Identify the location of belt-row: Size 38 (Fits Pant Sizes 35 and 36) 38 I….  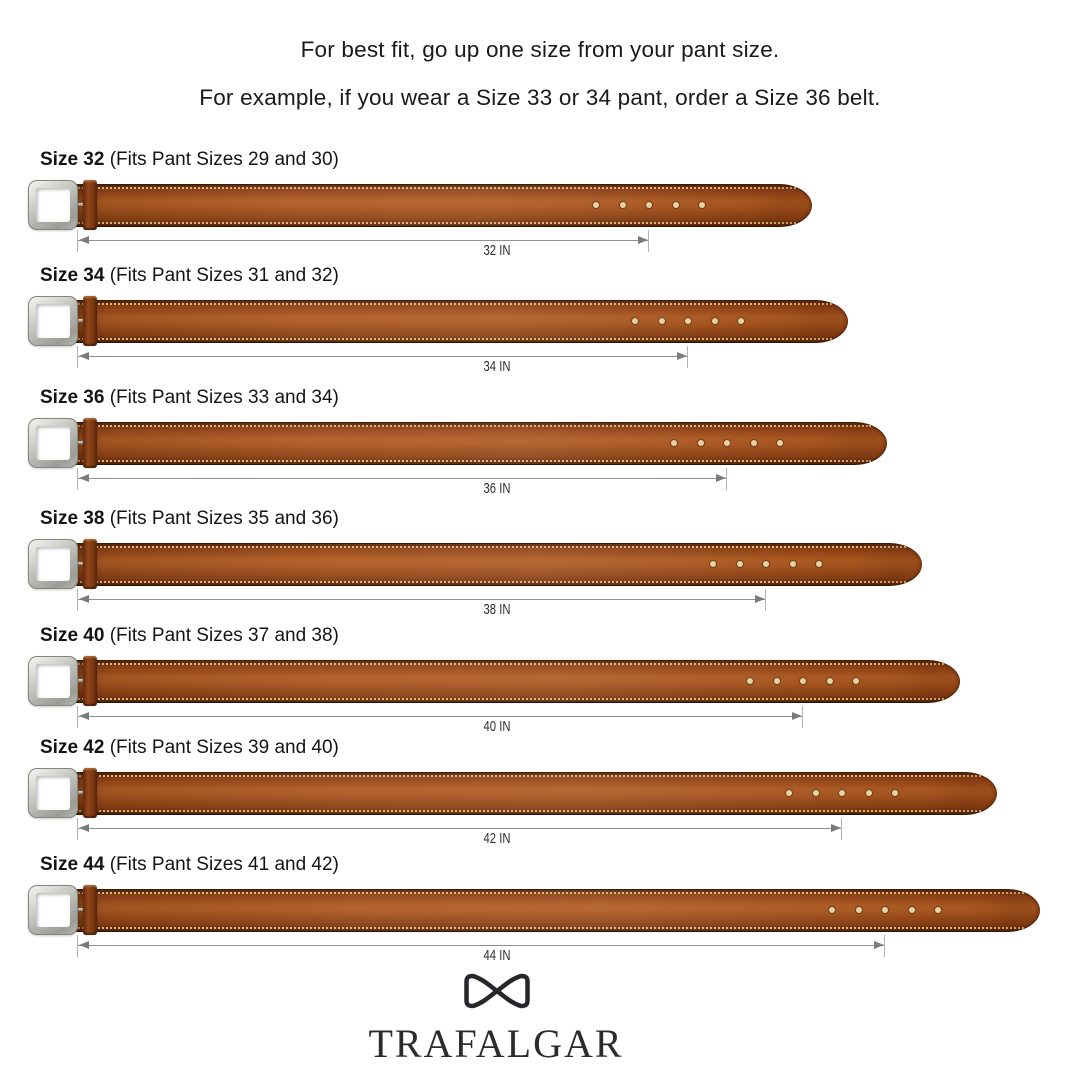
(540, 565).